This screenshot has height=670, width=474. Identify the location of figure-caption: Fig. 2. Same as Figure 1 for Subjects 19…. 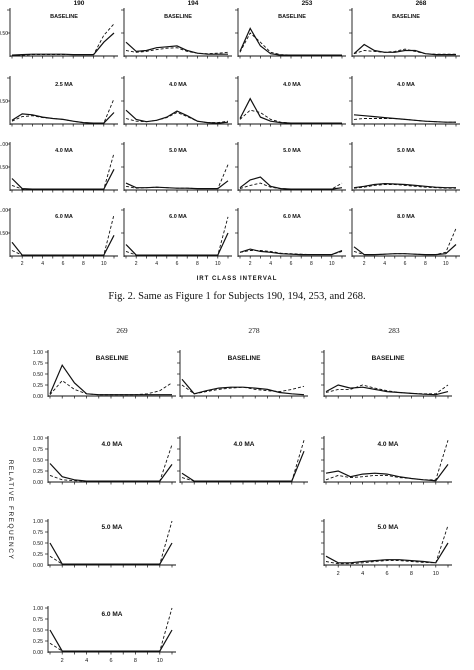
(237, 296).